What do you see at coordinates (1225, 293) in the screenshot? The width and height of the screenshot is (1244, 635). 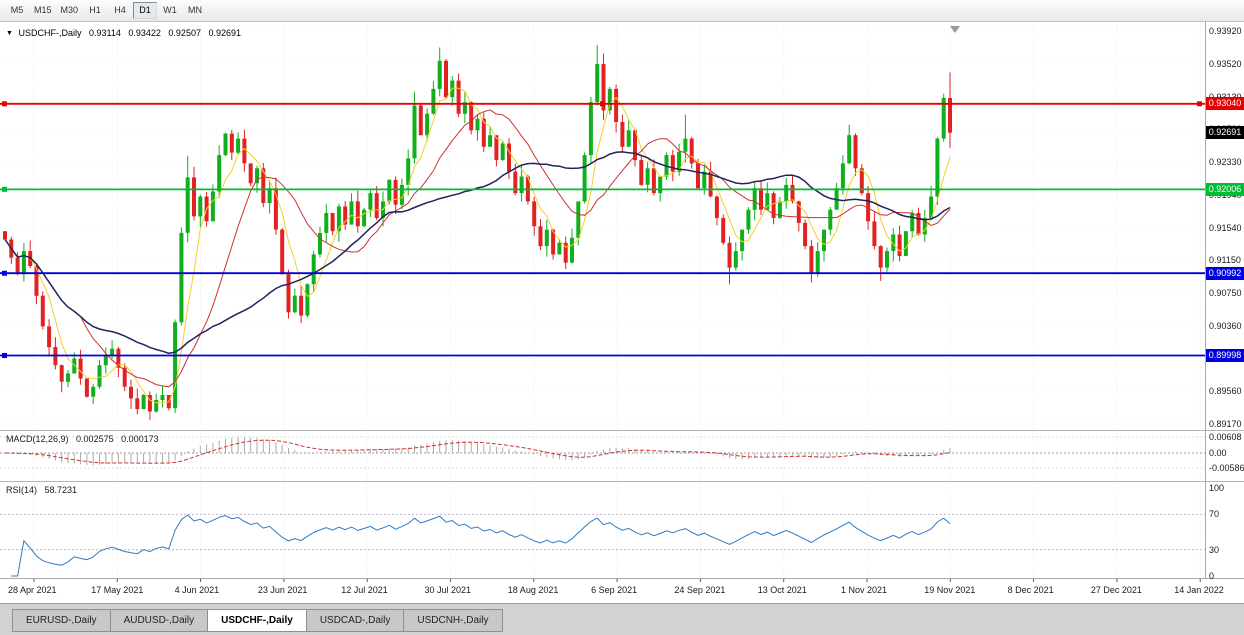 I see `price-axis-label: 0.90750` at bounding box center [1225, 293].